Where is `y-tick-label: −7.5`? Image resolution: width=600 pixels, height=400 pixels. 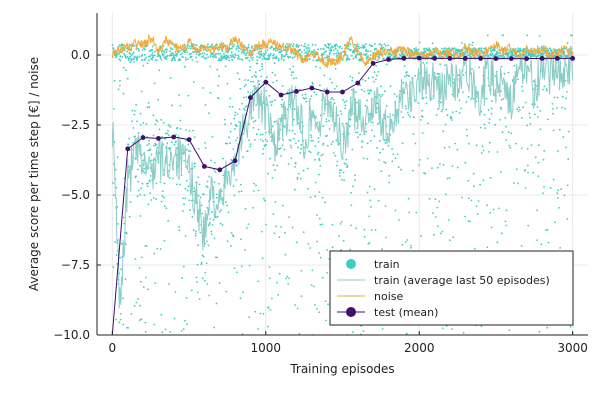 y-tick-label: −7.5 is located at coordinates (75, 265).